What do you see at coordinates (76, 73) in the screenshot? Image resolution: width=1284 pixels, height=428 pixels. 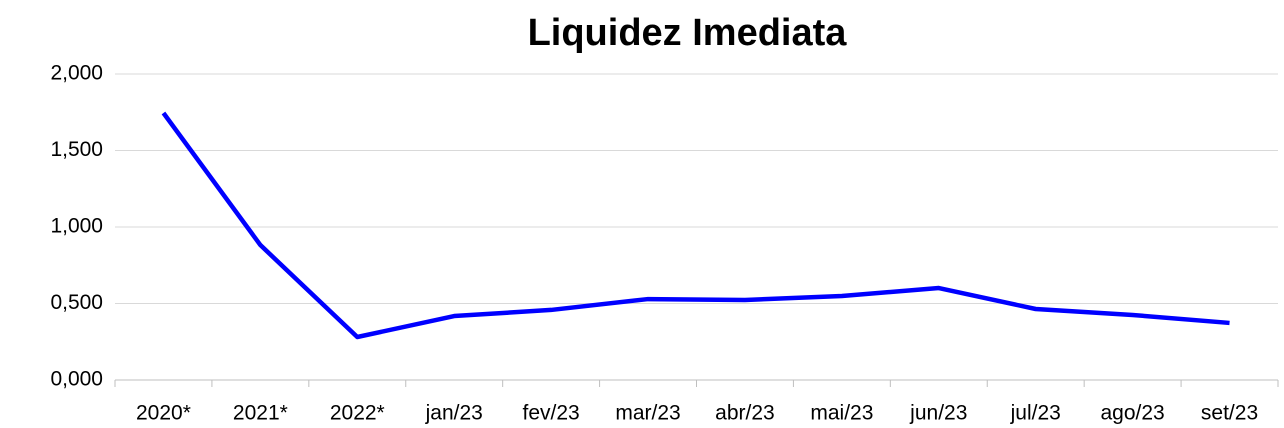 I see `y-tick-label: 2,000` at bounding box center [76, 73].